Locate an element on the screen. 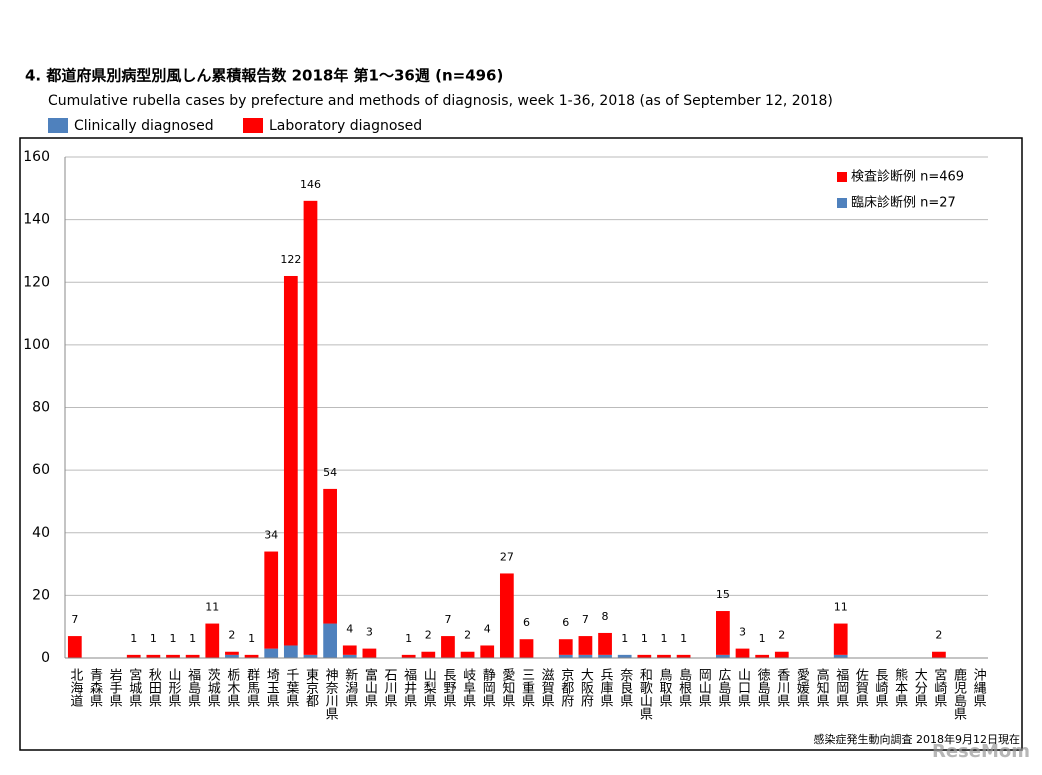 The height and width of the screenshot is (775, 1042). x-tick-label: 大阪府 is located at coordinates (586, 688).